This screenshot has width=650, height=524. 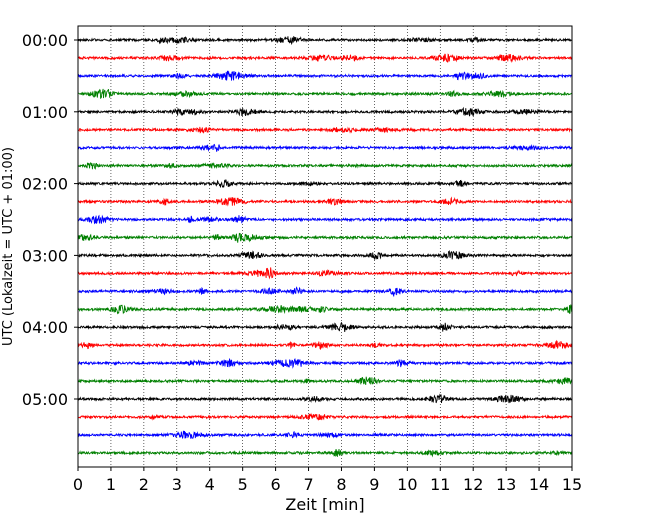 I want to click on x-tick-label-0: 0, so click(x=78, y=484).